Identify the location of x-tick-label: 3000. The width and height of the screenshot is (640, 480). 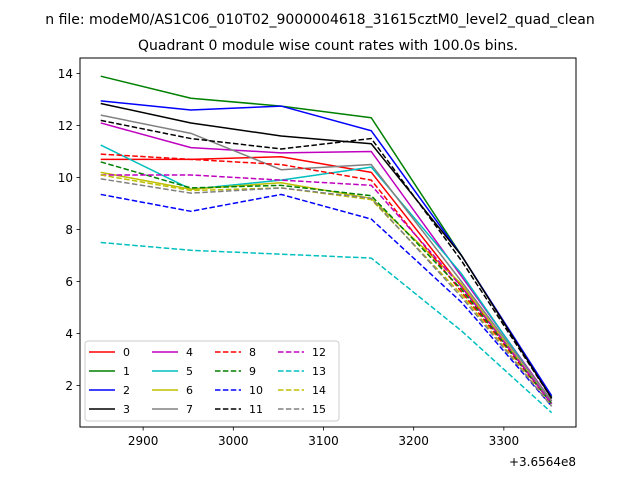
(233, 441).